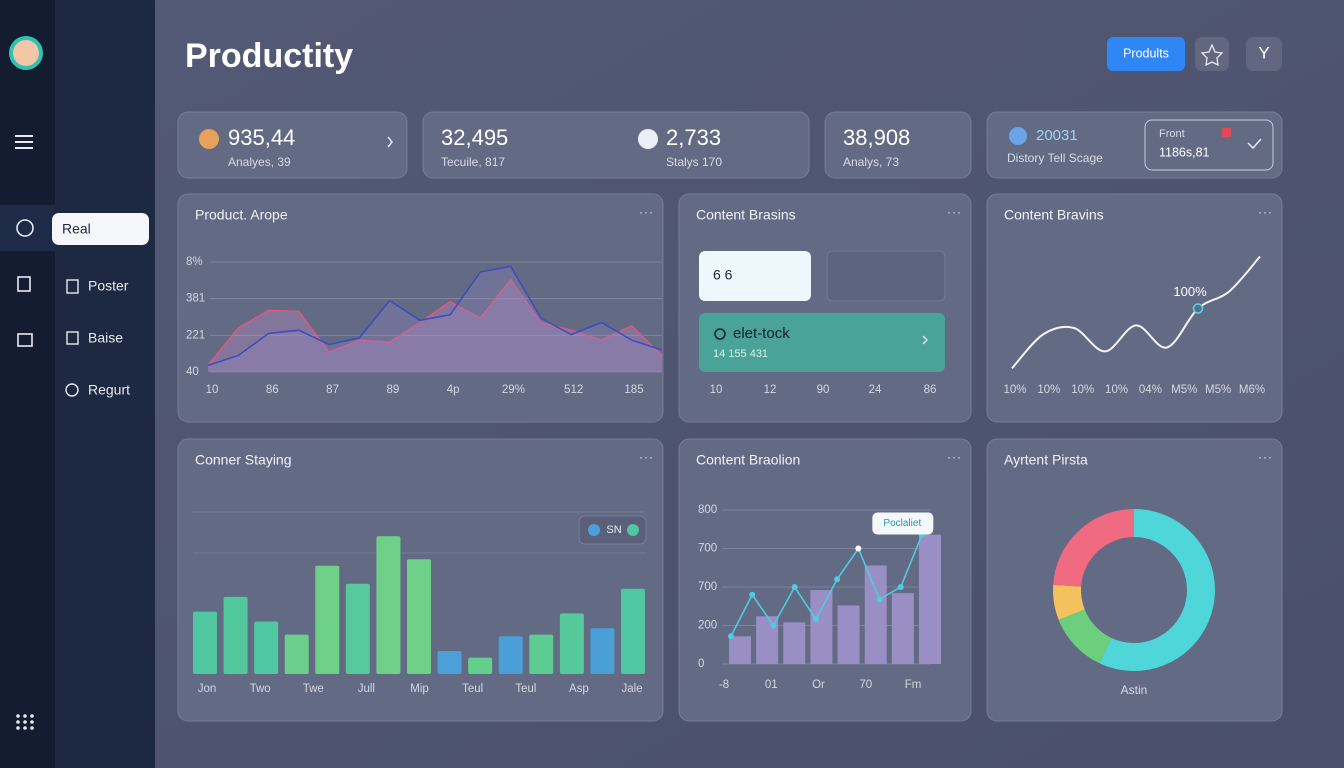 This screenshot has width=1344, height=768. Describe the element at coordinates (1055, 158) in the screenshot. I see `stat-label: Distory Tell Scage` at that location.